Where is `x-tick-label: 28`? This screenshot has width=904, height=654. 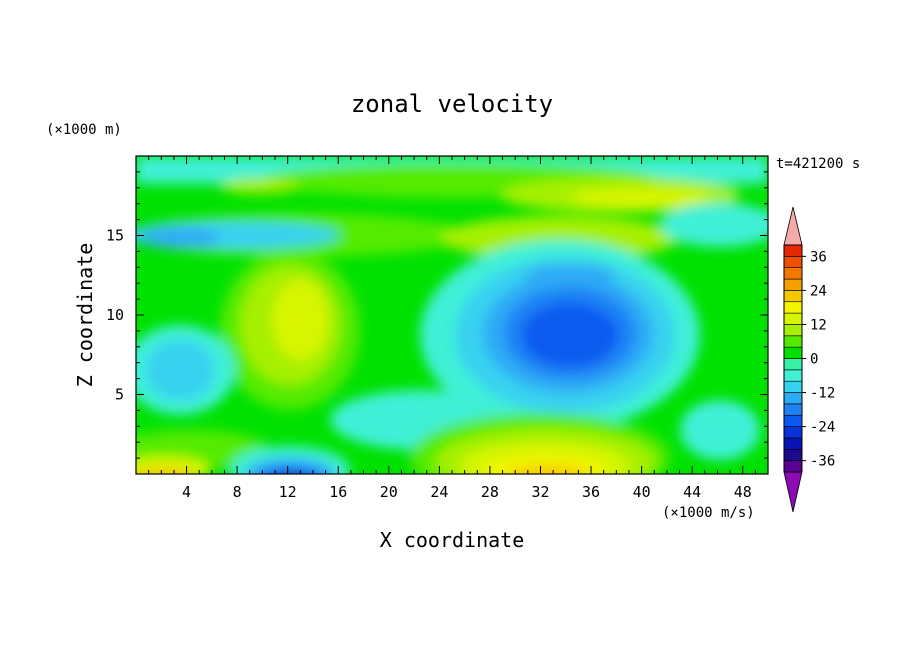
x-tick-label: 28 is located at coordinates (490, 492).